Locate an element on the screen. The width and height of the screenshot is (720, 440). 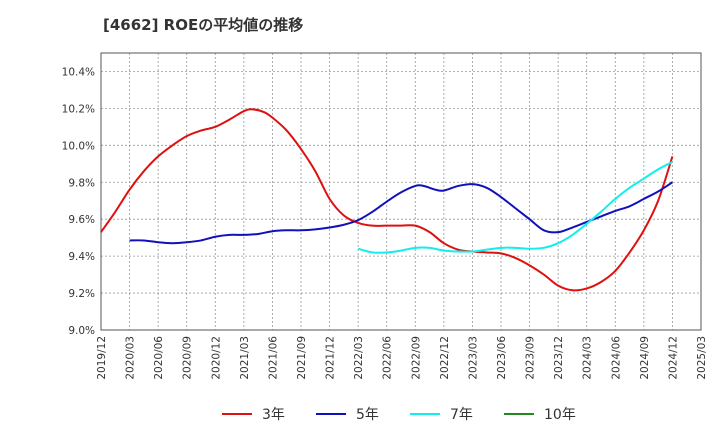
x-tick-label: 2024/03 is located at coordinates (588, 358).